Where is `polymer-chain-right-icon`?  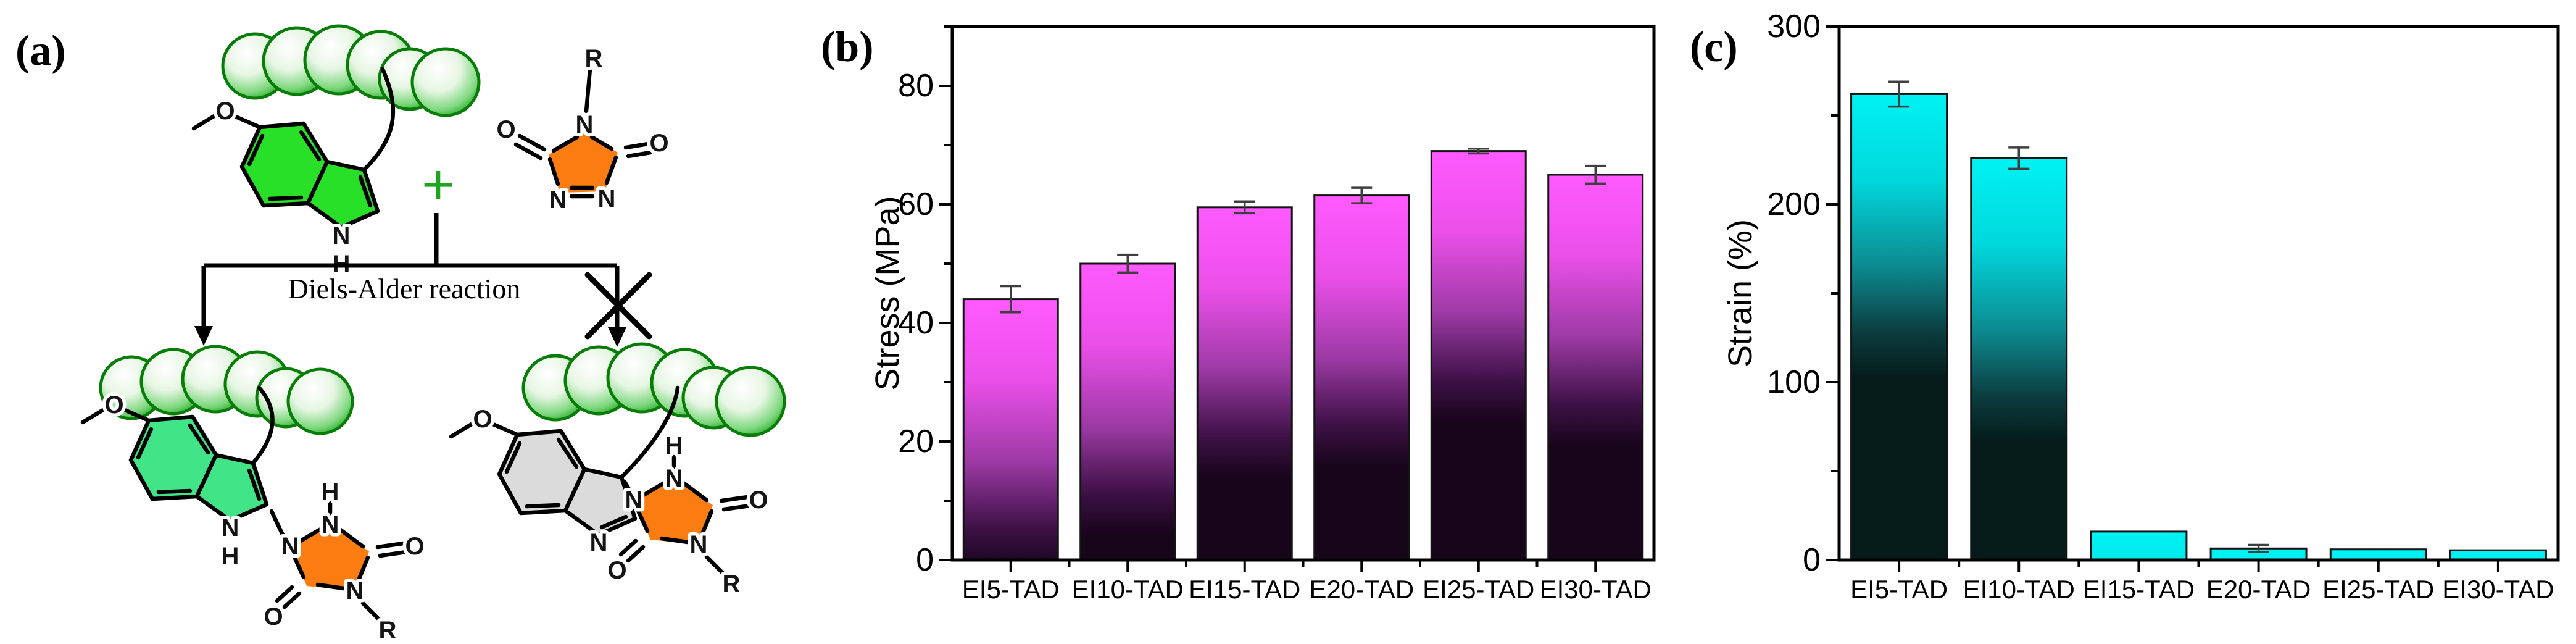 polymer-chain-right-icon is located at coordinates (654, 390).